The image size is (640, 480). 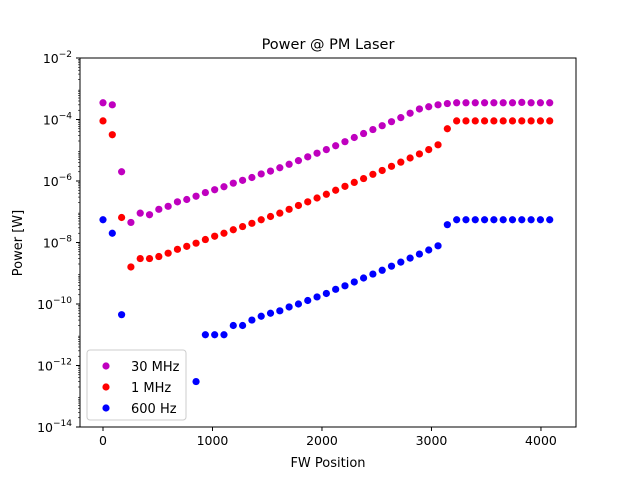 What do you see at coordinates (541, 440) in the screenshot?
I see `x-tick-label: 4000` at bounding box center [541, 440].